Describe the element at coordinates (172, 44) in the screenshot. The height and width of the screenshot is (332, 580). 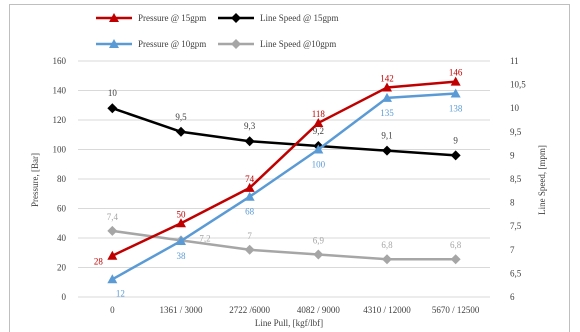
I see `legend-label: Pressure @ 10gpm` at that location.